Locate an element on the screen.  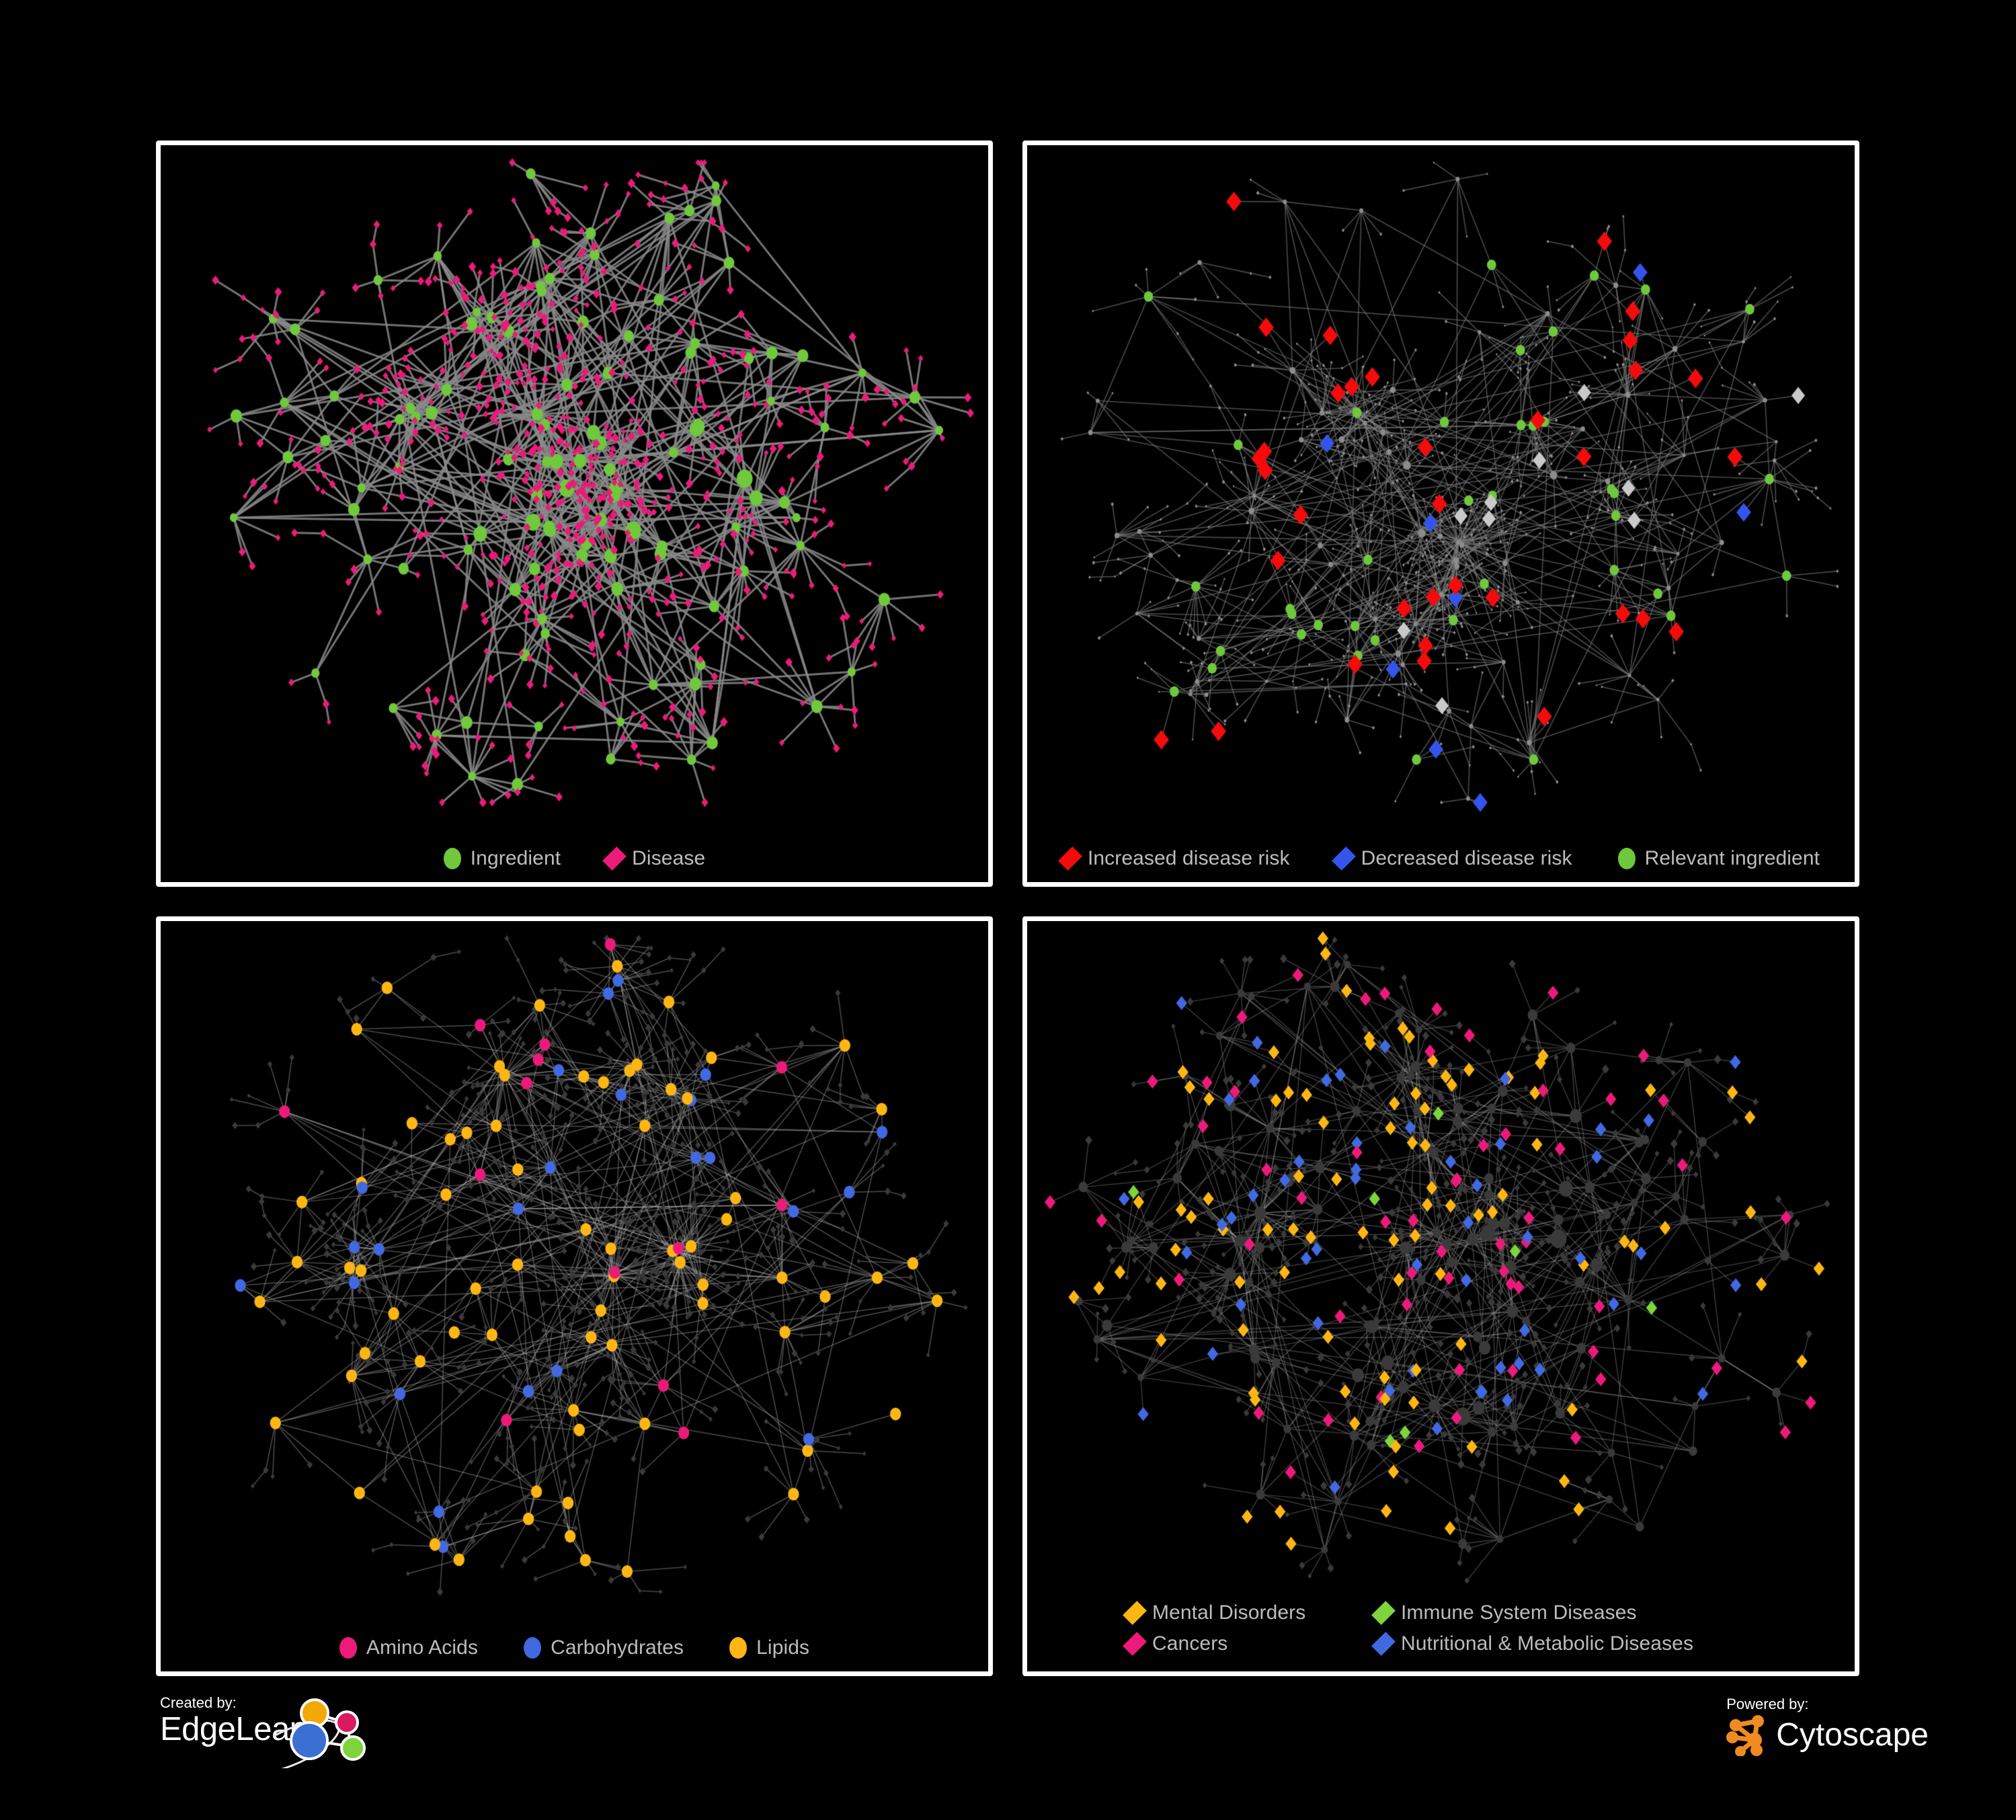
footer: Created by: EdgeLeap Powered by: is located at coordinates (1008, 1750).